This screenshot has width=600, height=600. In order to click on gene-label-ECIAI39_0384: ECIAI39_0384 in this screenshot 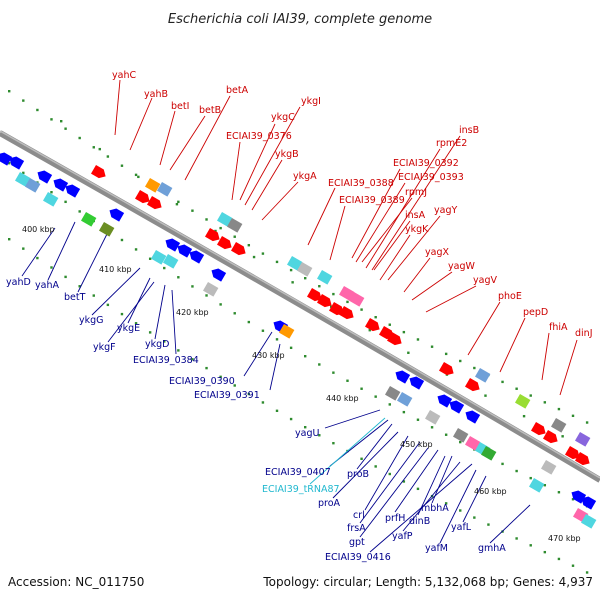, I will do `click(166, 360)`.